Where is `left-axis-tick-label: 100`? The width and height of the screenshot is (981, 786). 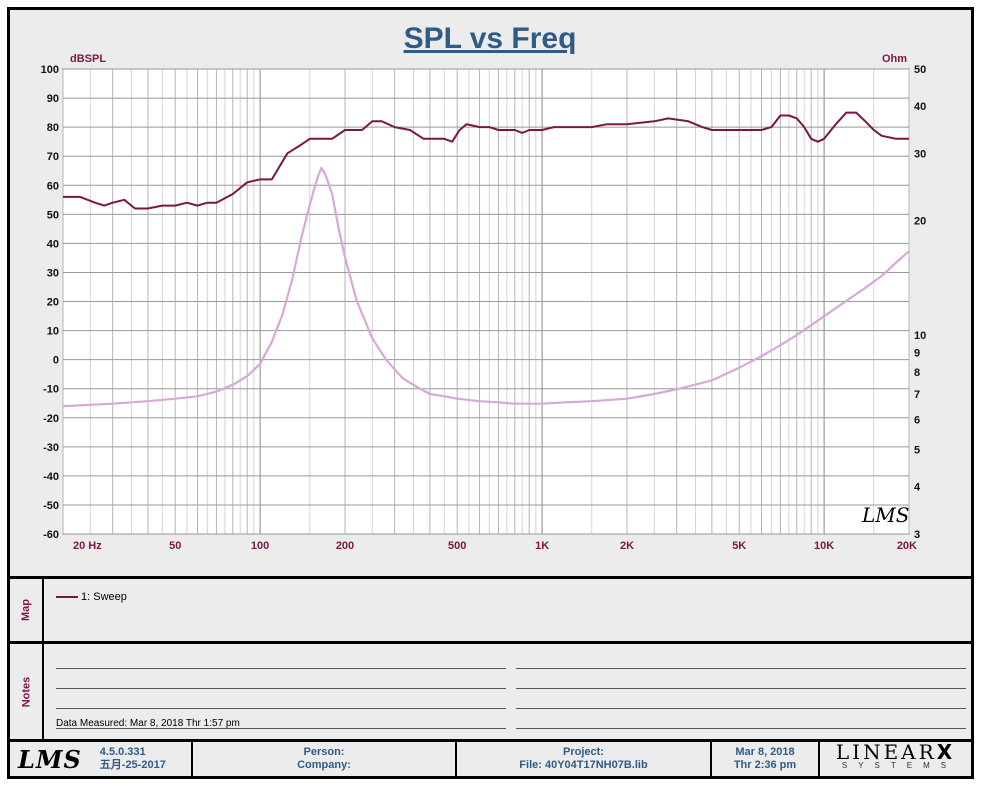 left-axis-tick-label: 100 is located at coordinates (50, 70).